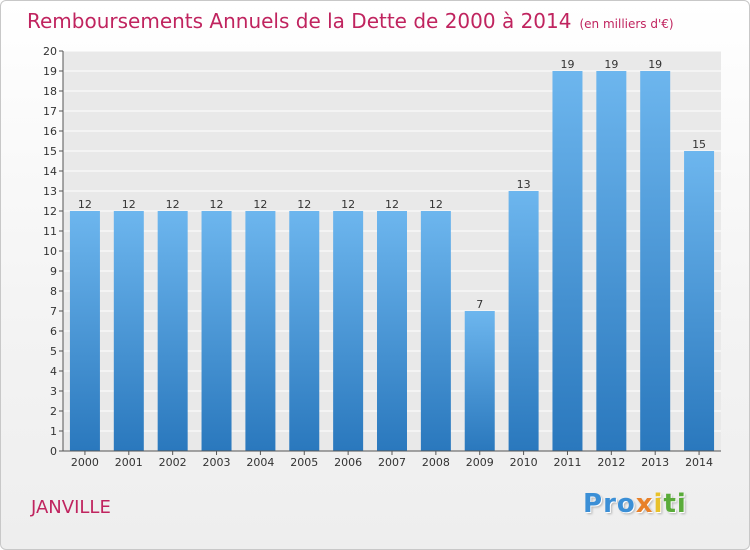 This screenshot has width=750, height=550. I want to click on bar-2006, so click(348, 331).